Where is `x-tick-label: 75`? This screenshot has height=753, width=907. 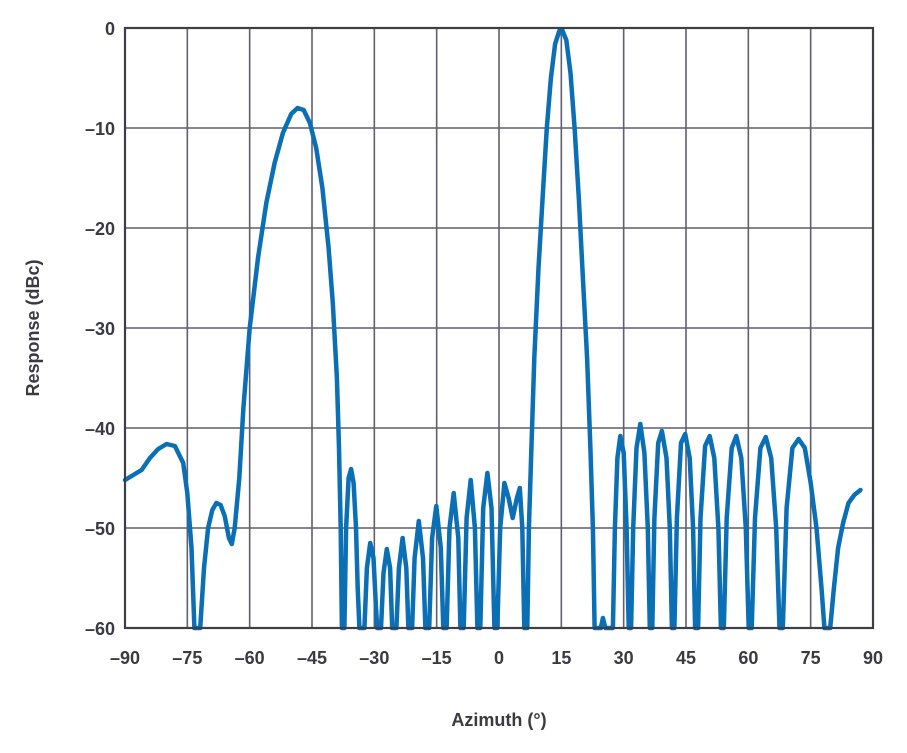
x-tick-label: 75 is located at coordinates (811, 658).